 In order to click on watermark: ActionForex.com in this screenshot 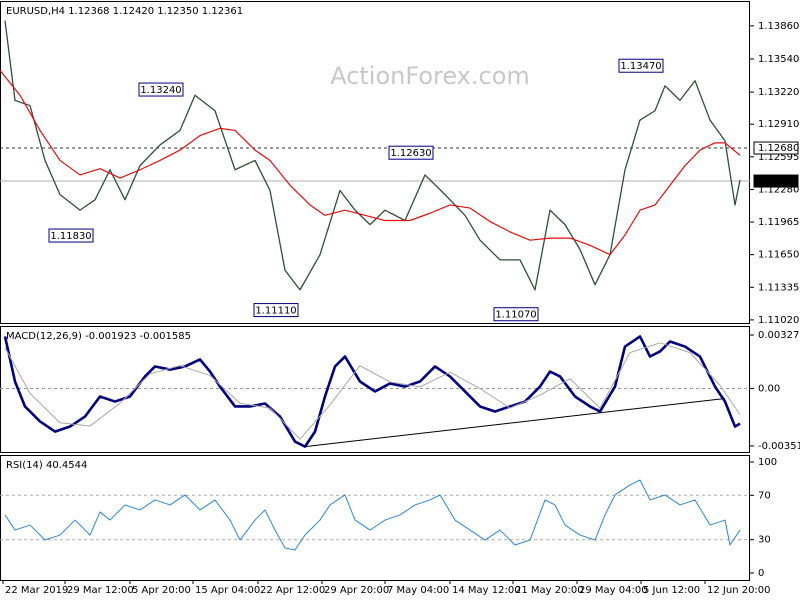, I will do `click(430, 76)`.